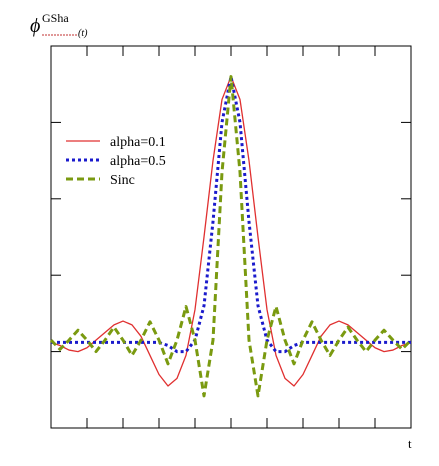  Describe the element at coordinates (35, 26) in the screenshot. I see `y-label-symbol: ϕ` at that location.